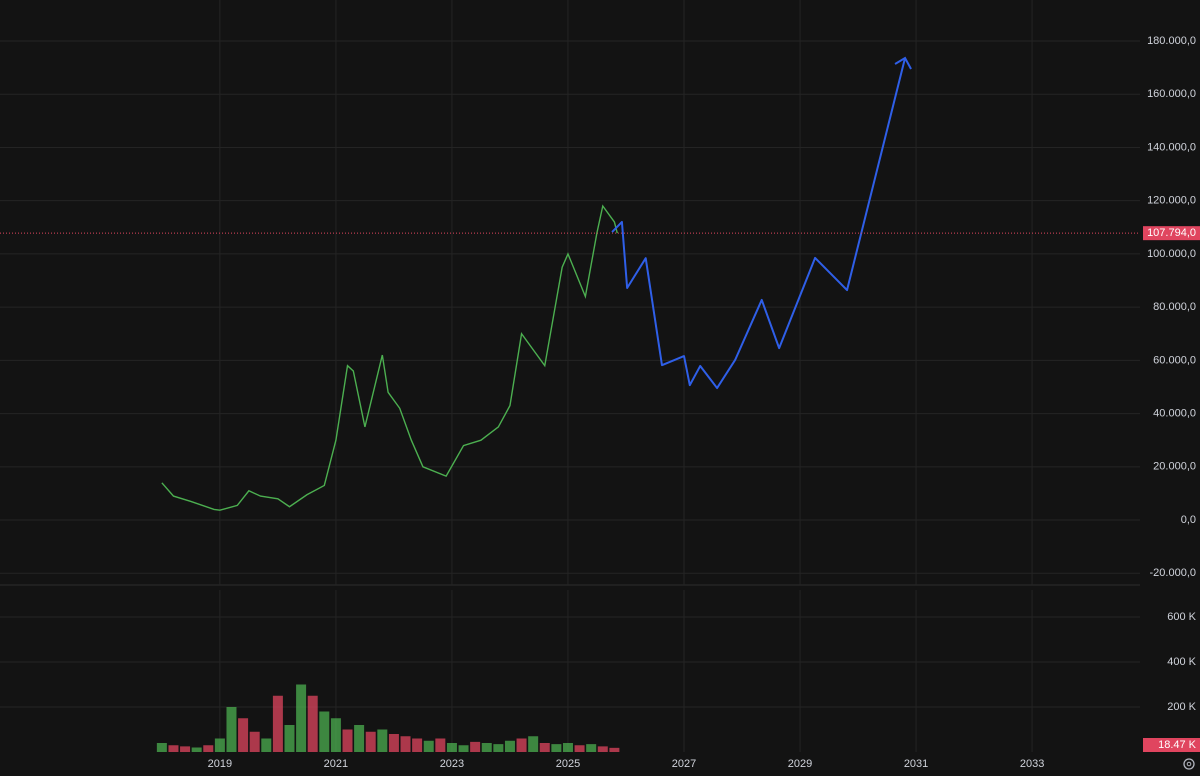 This screenshot has width=1200, height=776. I want to click on last-volume-box, so click(1171, 745).